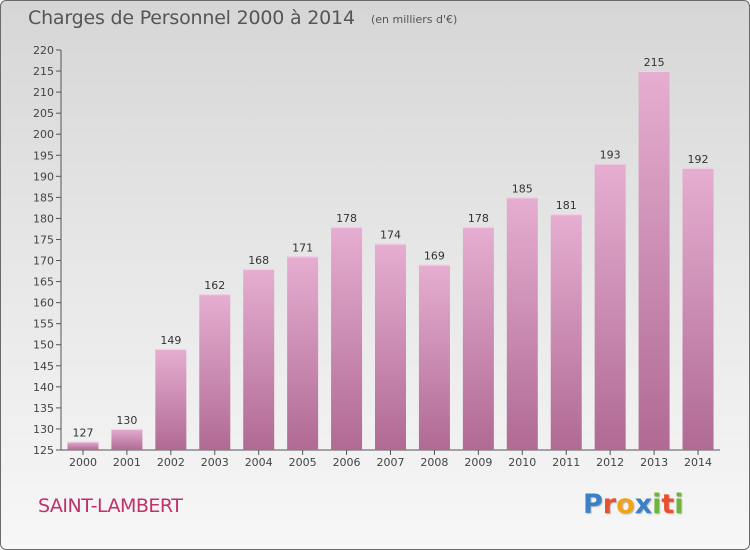 The width and height of the screenshot is (750, 550). What do you see at coordinates (625, 504) in the screenshot?
I see `logo-letter: o` at bounding box center [625, 504].